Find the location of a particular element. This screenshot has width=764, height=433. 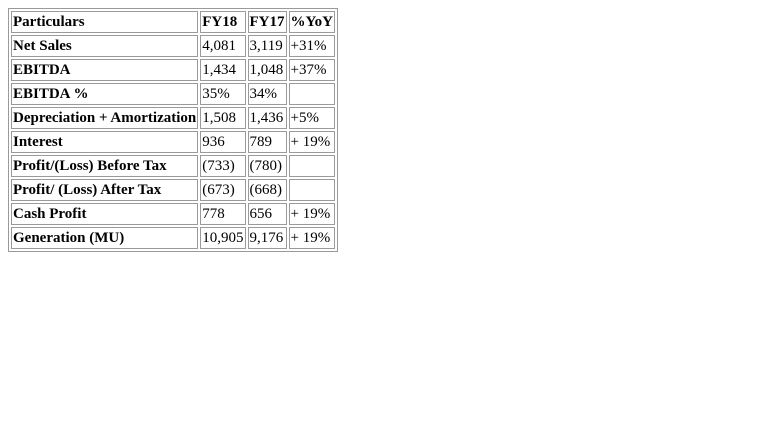

cell-fy18: 778 is located at coordinates (223, 214).